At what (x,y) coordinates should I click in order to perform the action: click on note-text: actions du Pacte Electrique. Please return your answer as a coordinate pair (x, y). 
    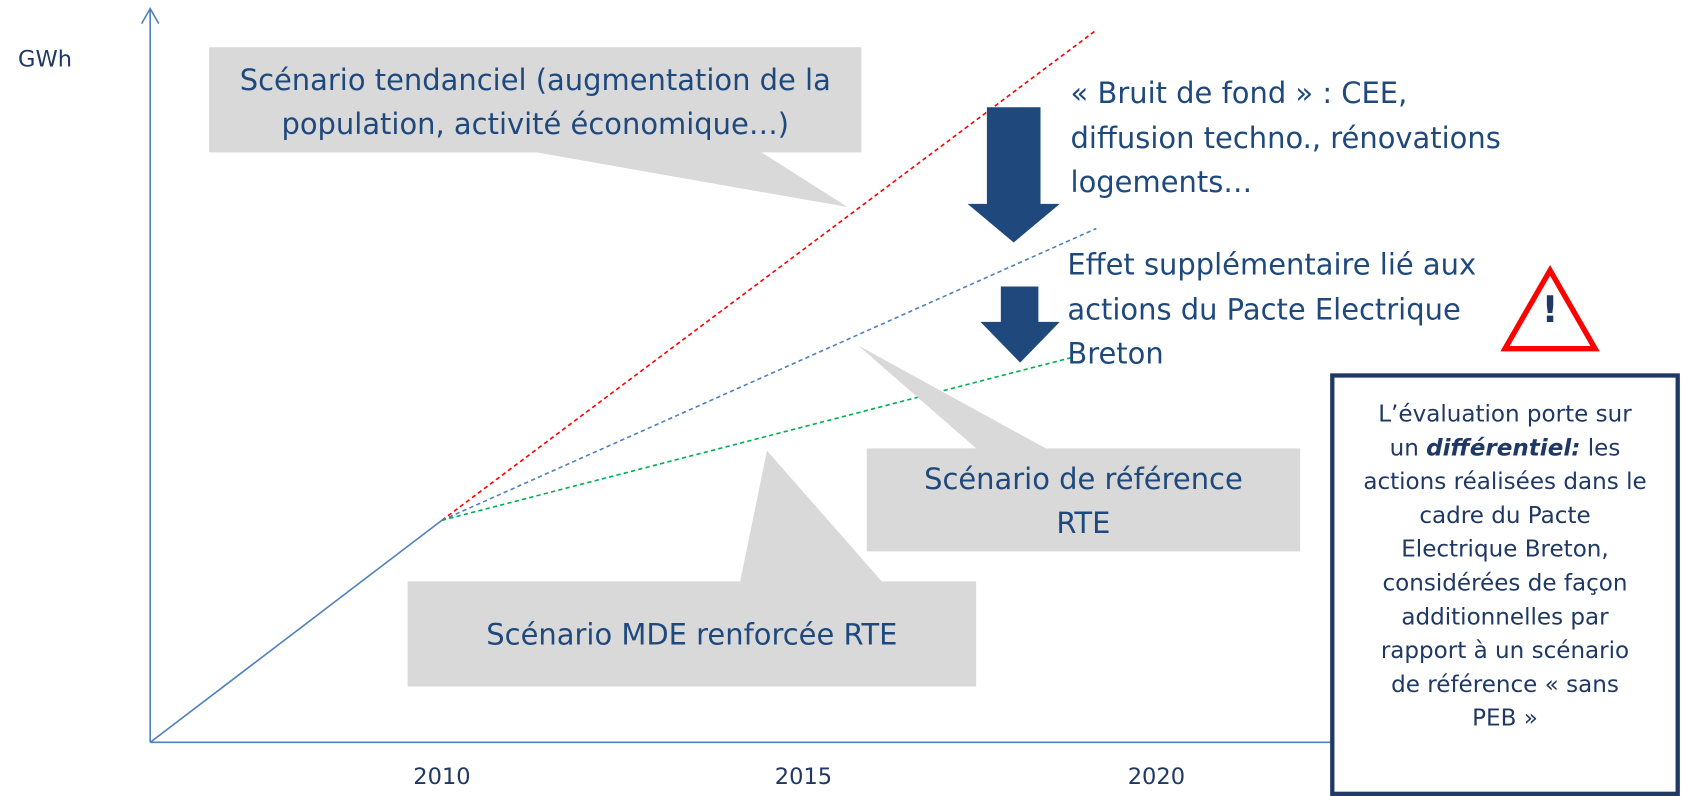
    Looking at the image, I should click on (1263, 310).